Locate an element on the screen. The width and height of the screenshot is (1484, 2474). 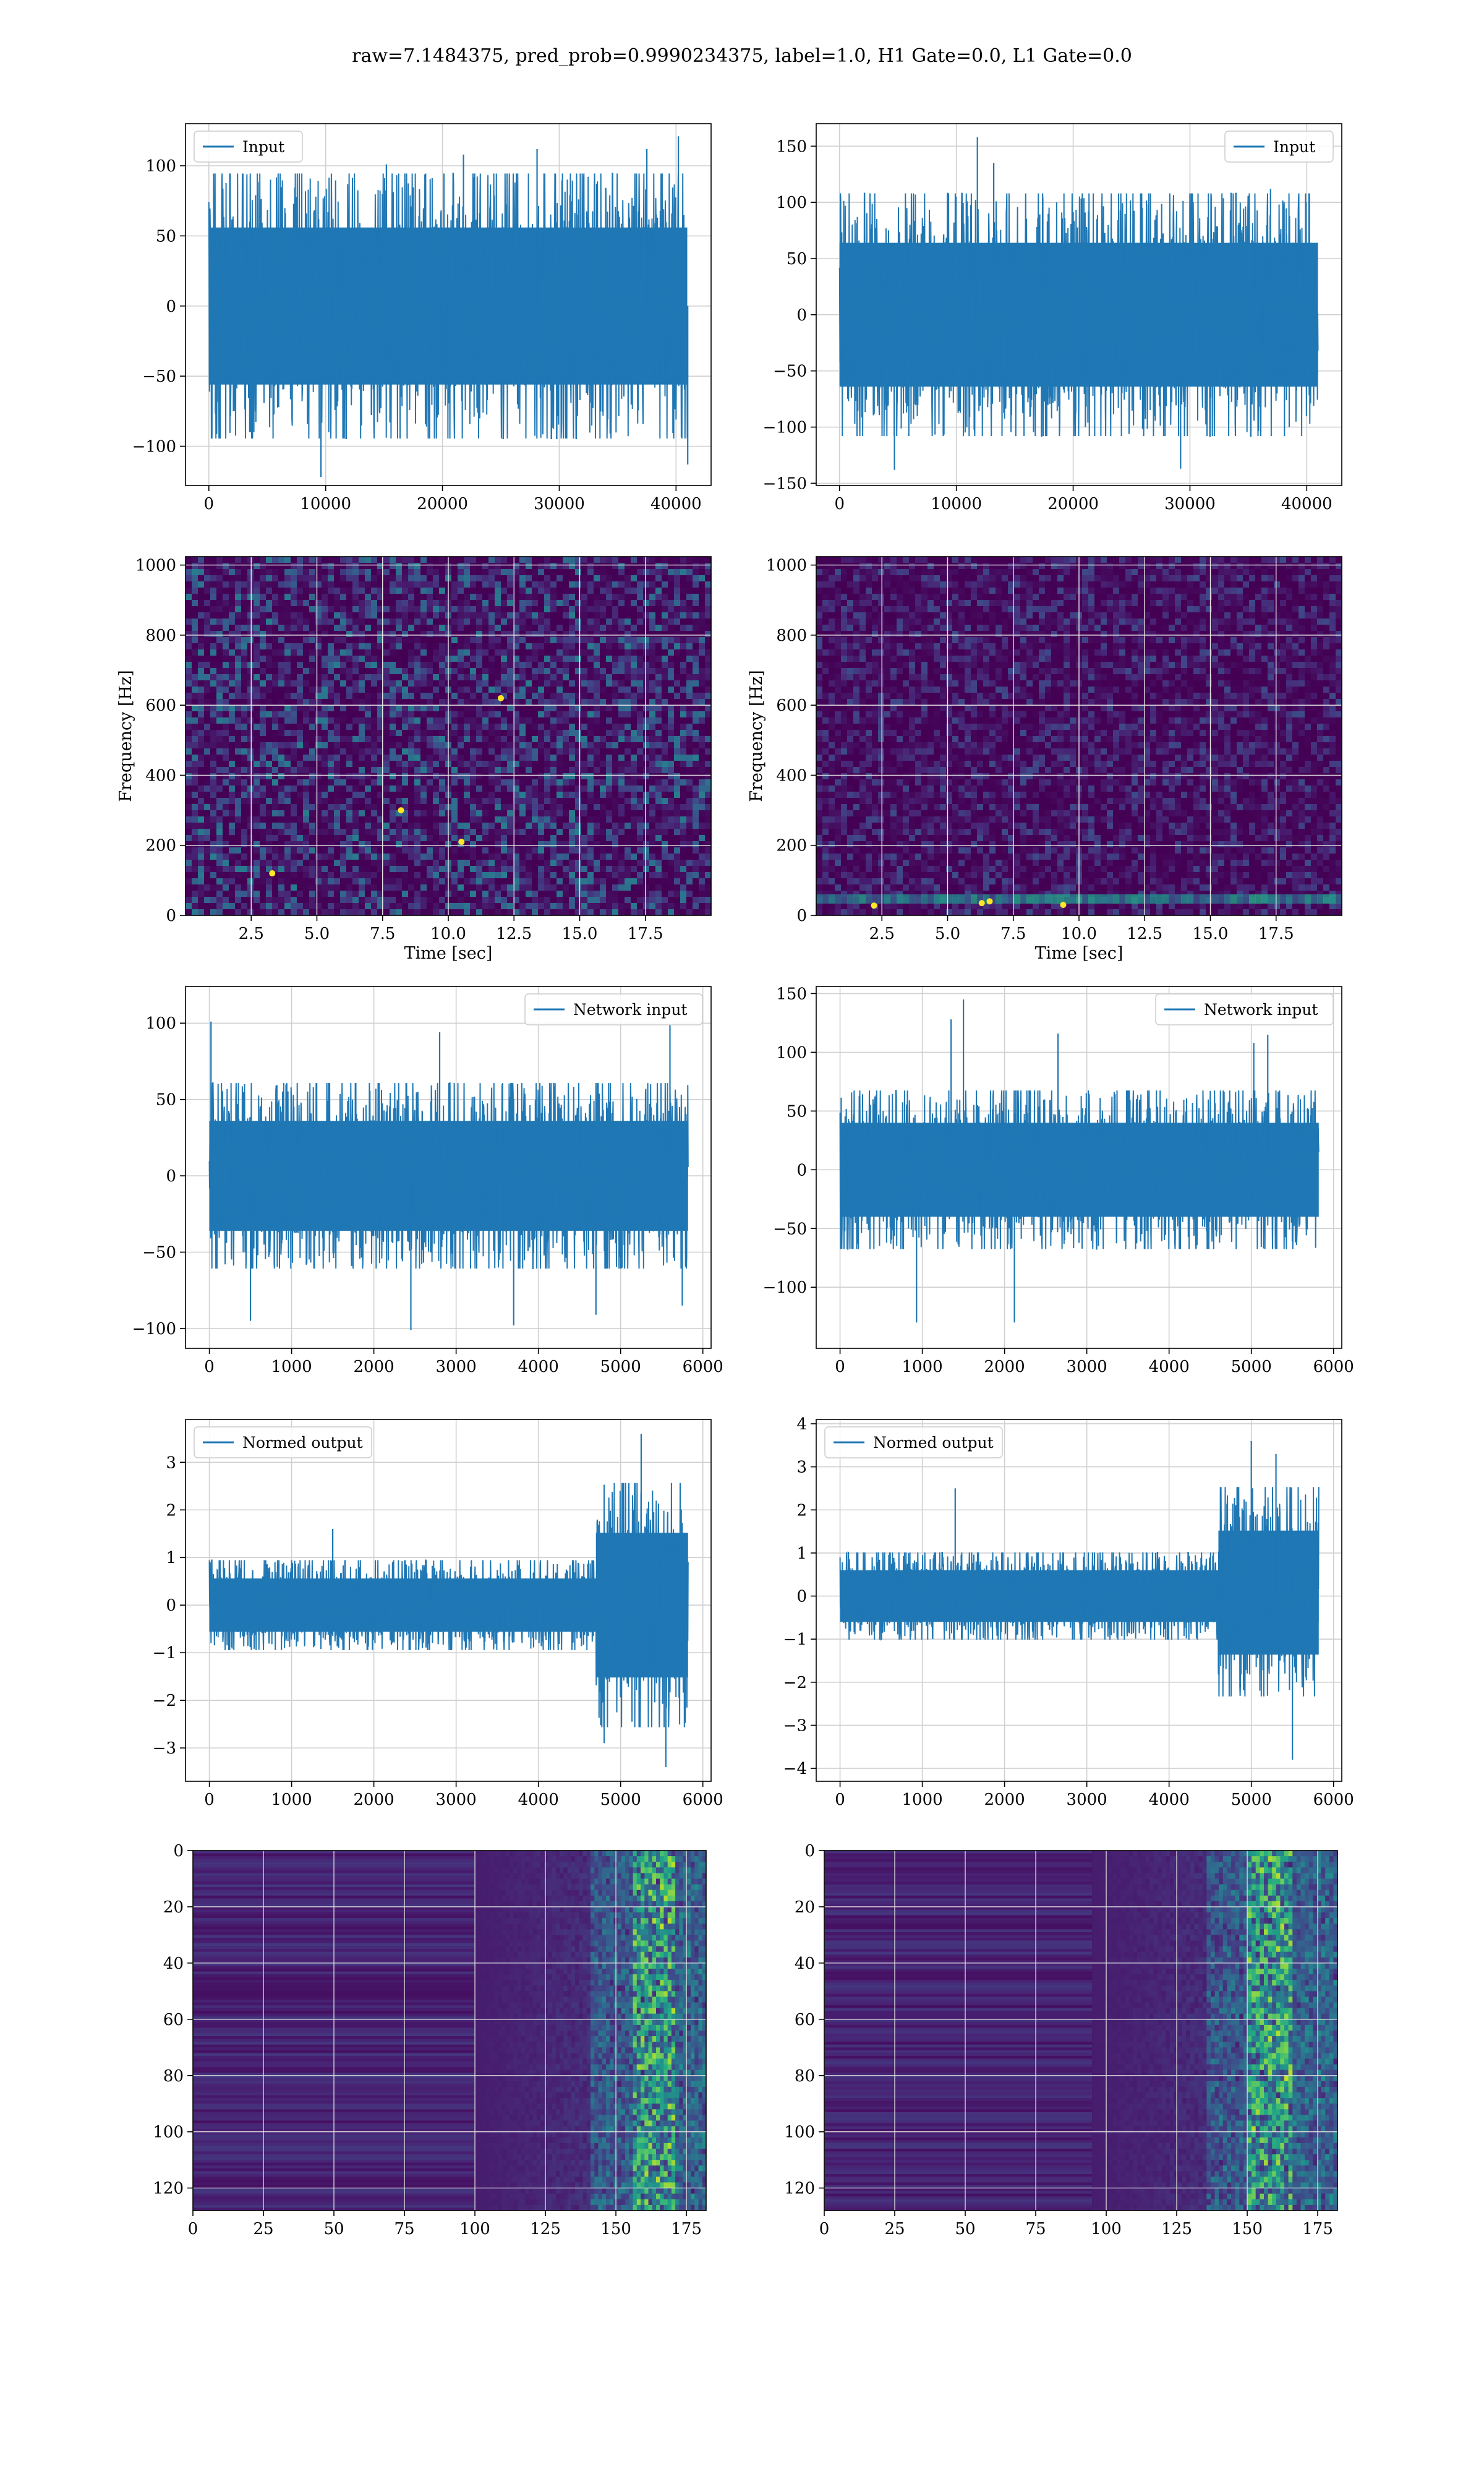
heatmap-cells is located at coordinates (449, 736).